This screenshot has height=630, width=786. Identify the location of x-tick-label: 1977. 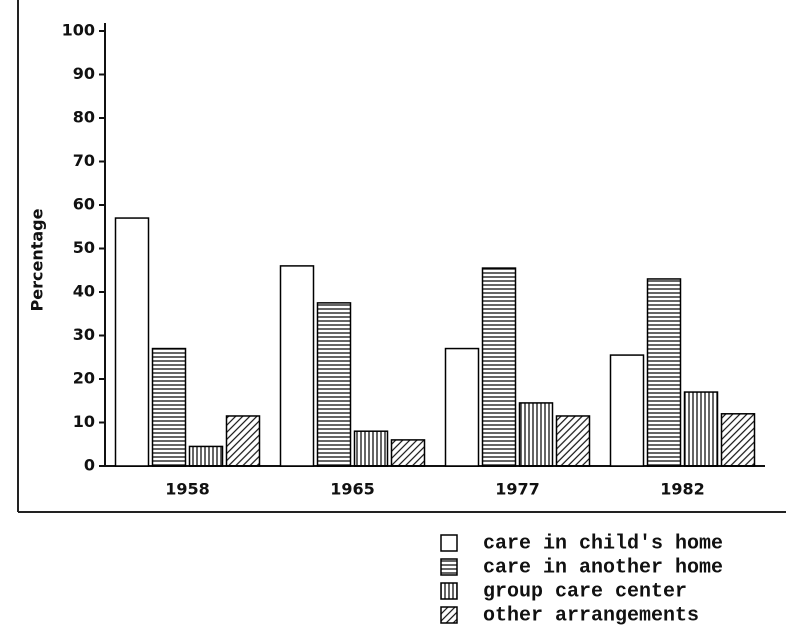
(517, 489).